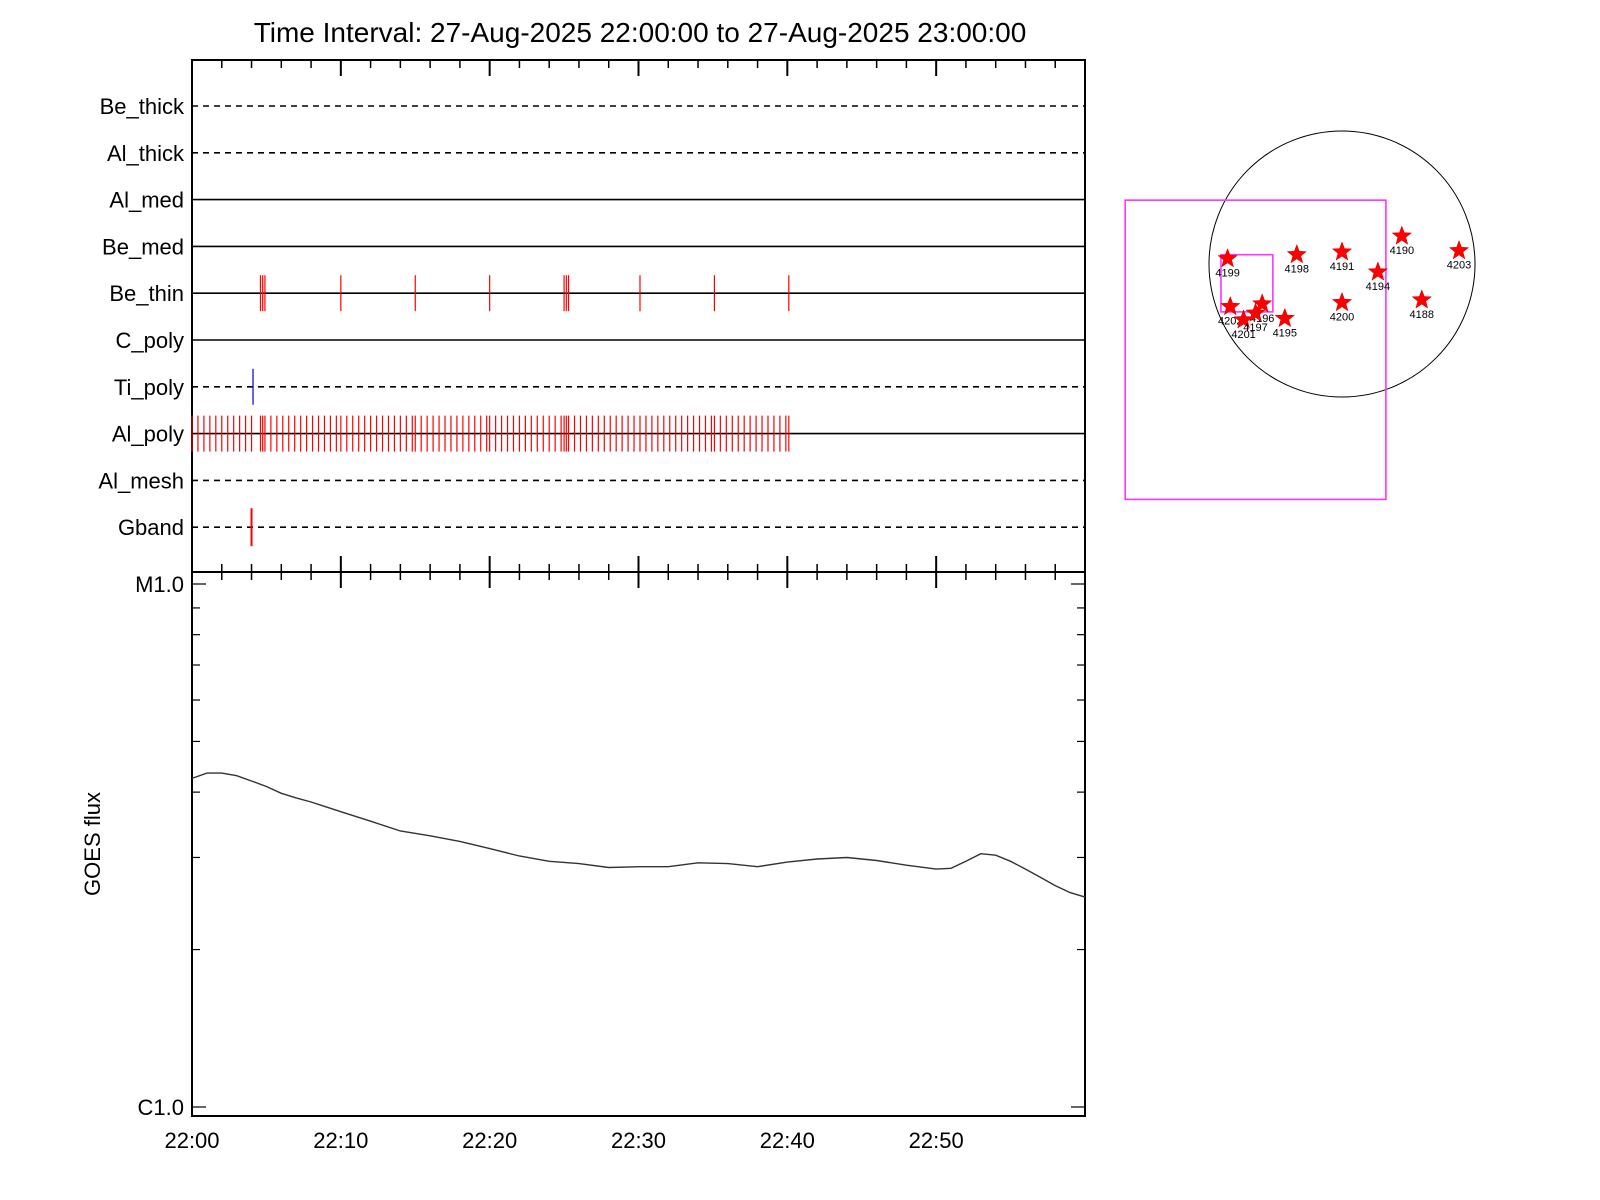 Image resolution: width=1600 pixels, height=1200 pixels. Describe the element at coordinates (92, 844) in the screenshot. I see `goes-y-axis-label: GOES flux` at that location.